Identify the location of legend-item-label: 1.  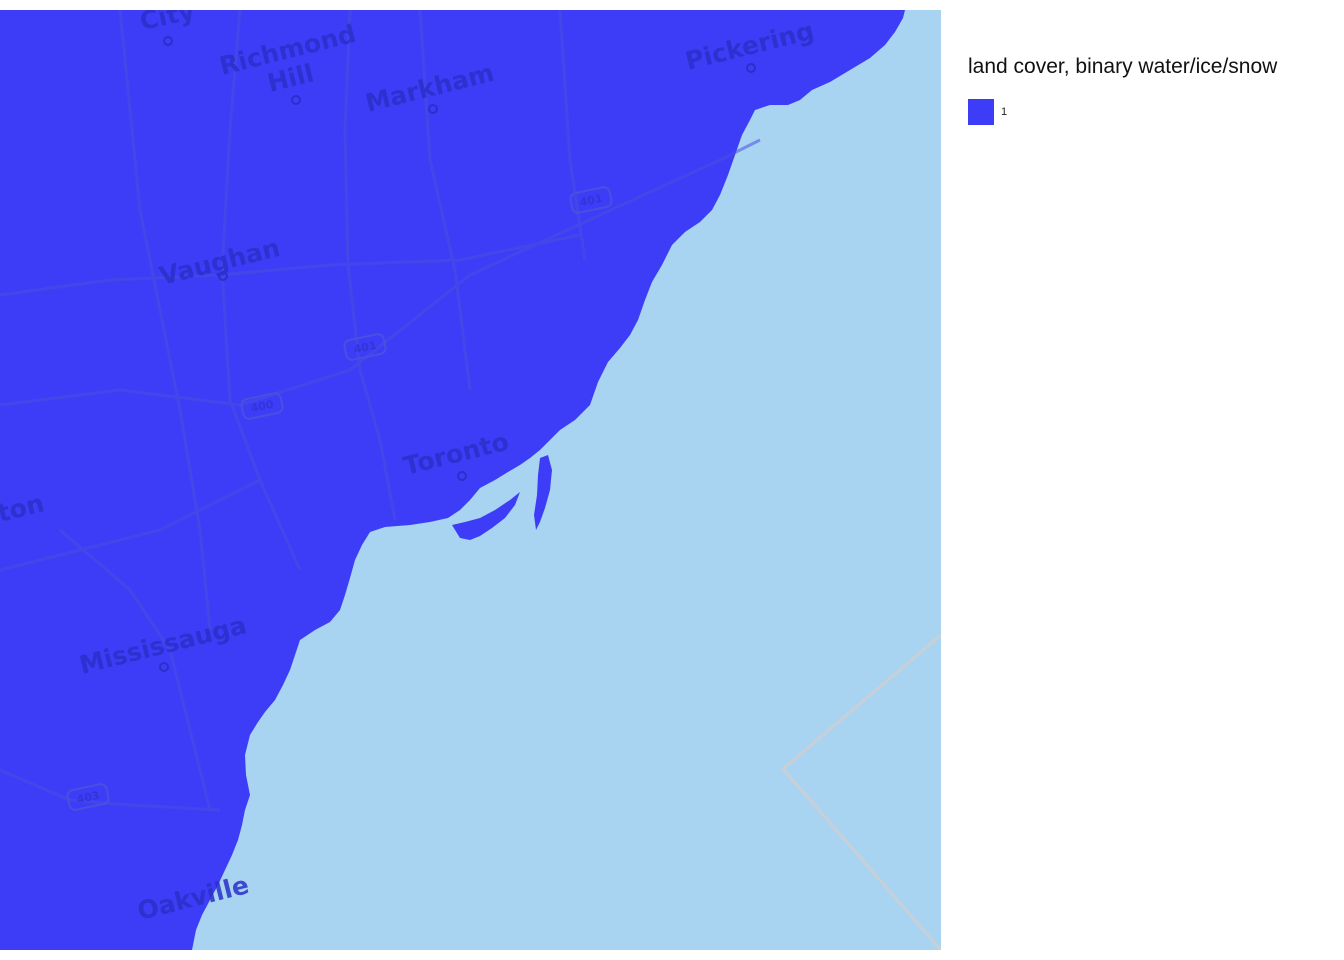
(1004, 112).